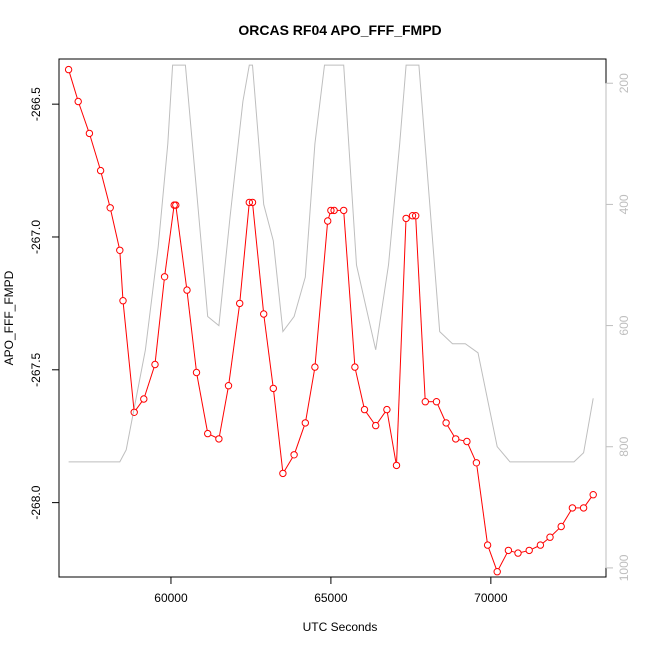 This screenshot has width=650, height=650. What do you see at coordinates (624, 325) in the screenshot?
I see `y2-tick-label: 600` at bounding box center [624, 325].